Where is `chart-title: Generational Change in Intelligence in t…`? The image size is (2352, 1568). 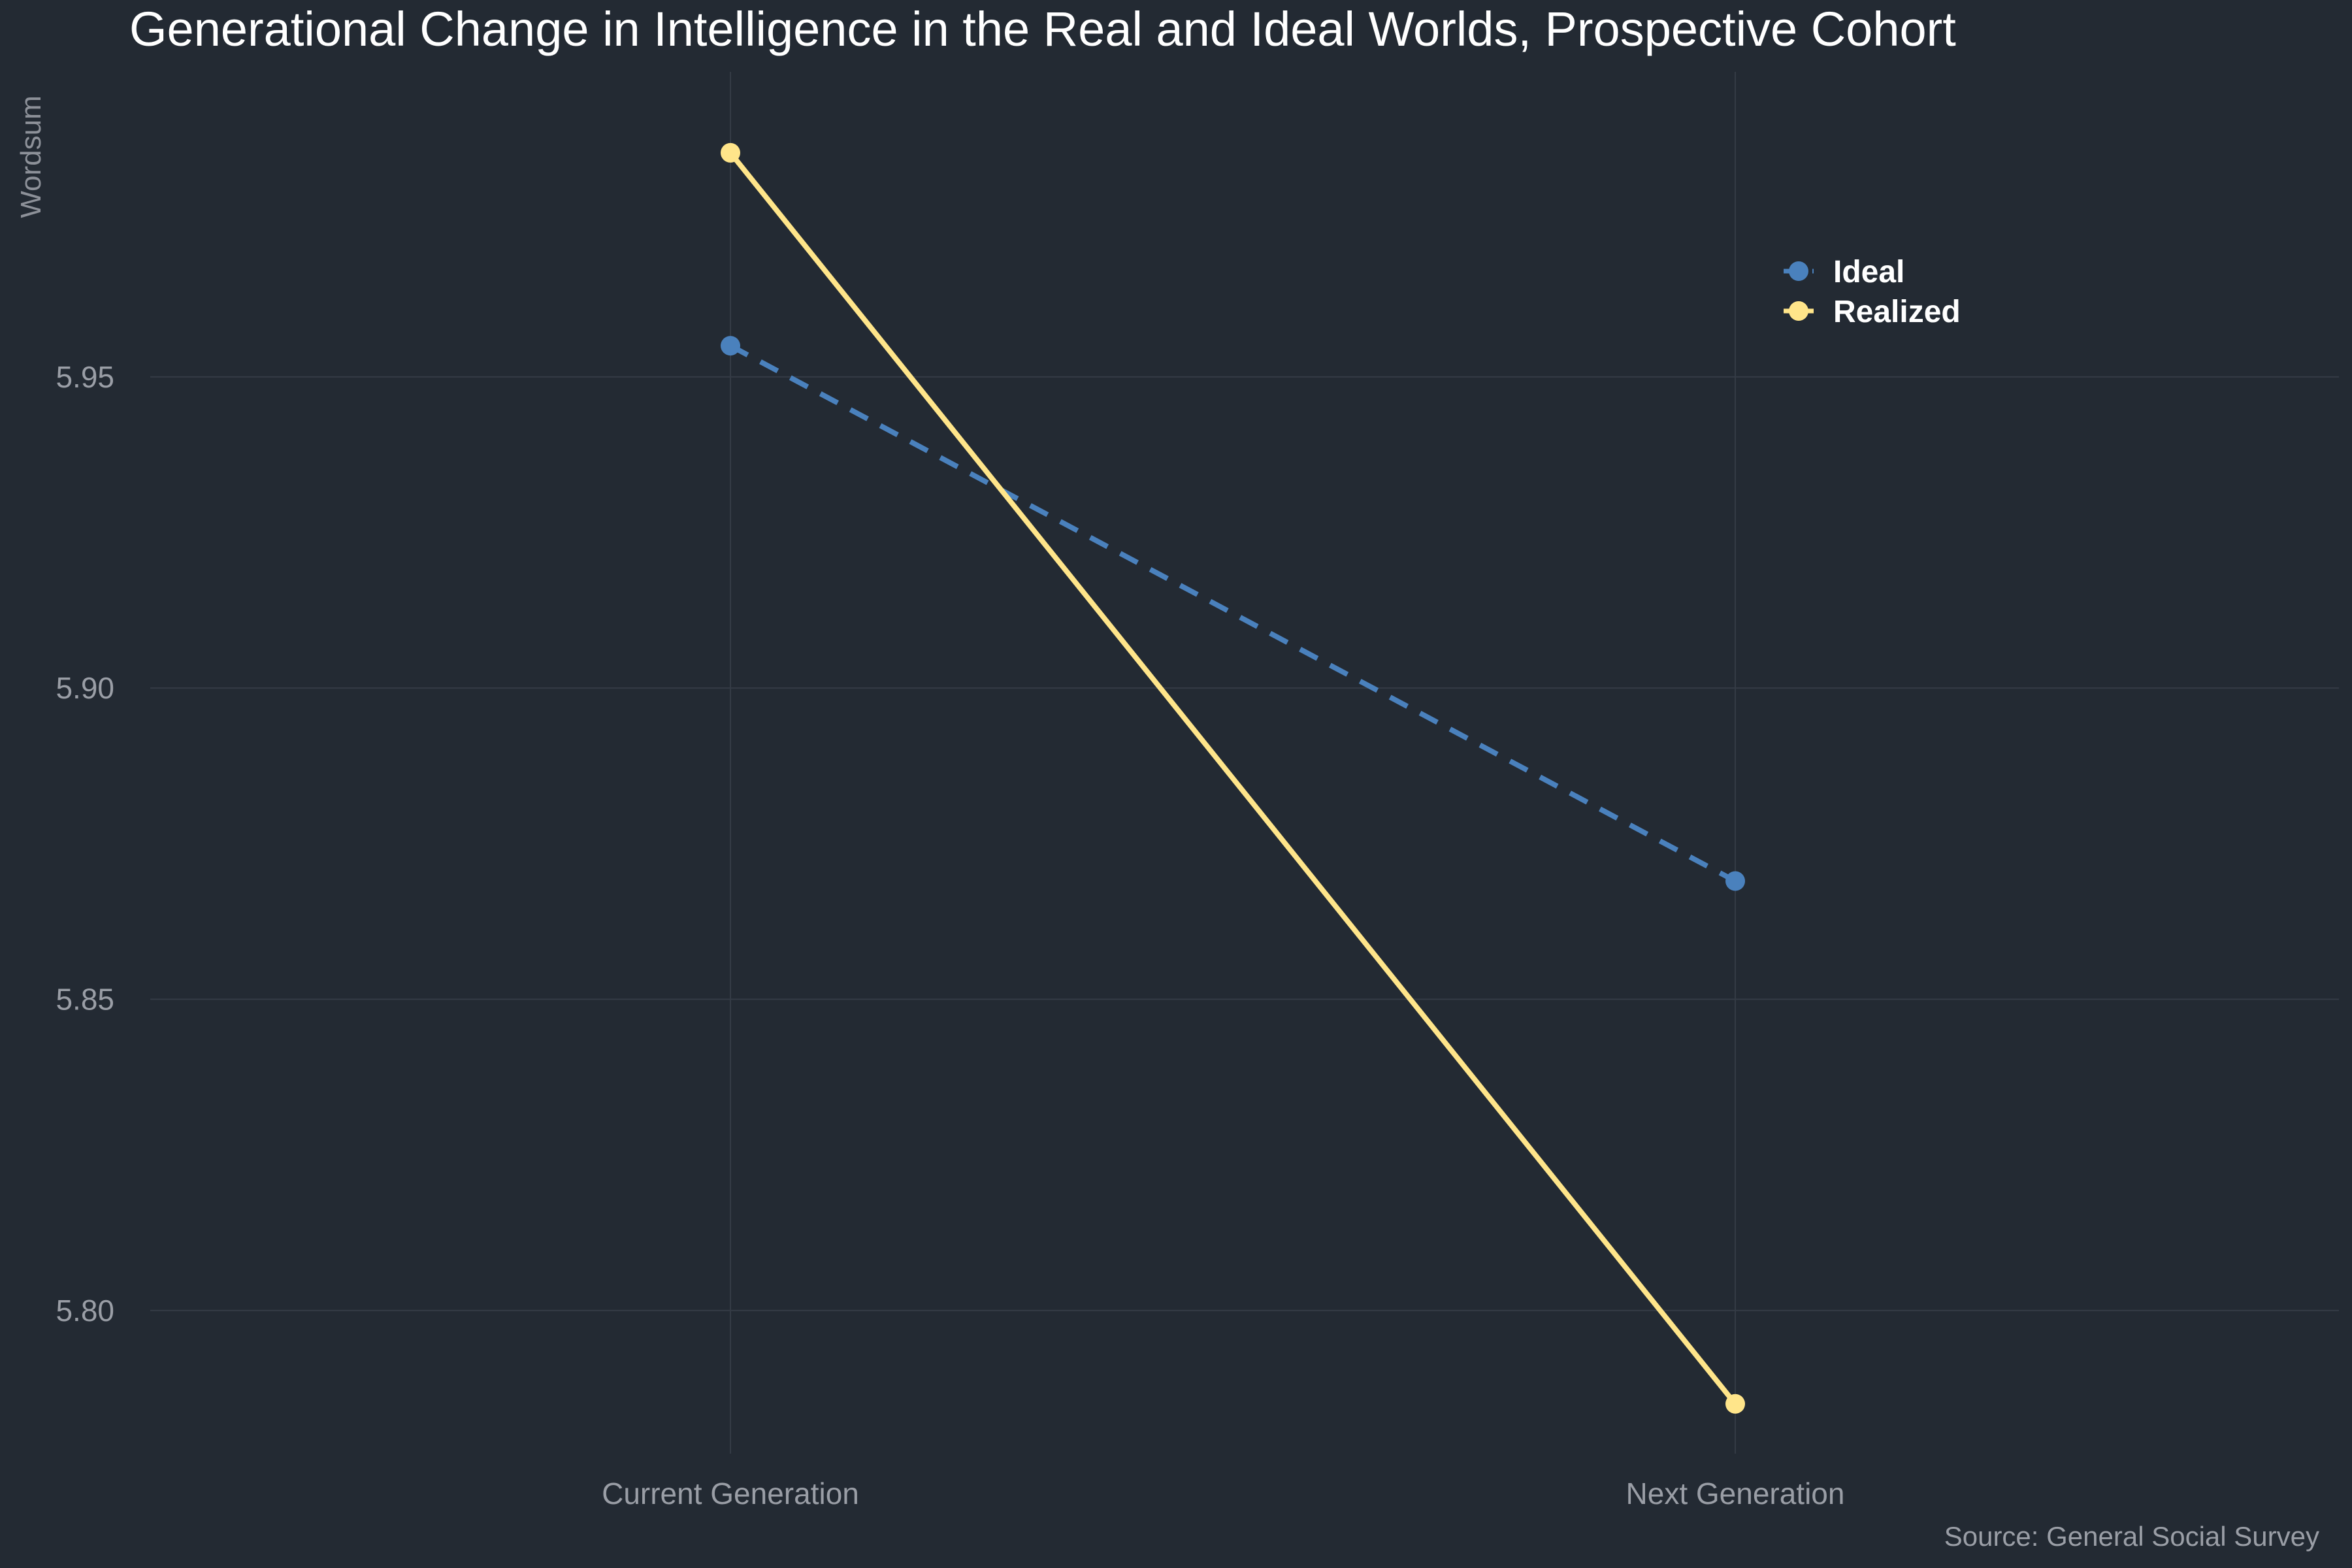
chart-title: Generational Change in Intelligence in t… is located at coordinates (1042, 29).